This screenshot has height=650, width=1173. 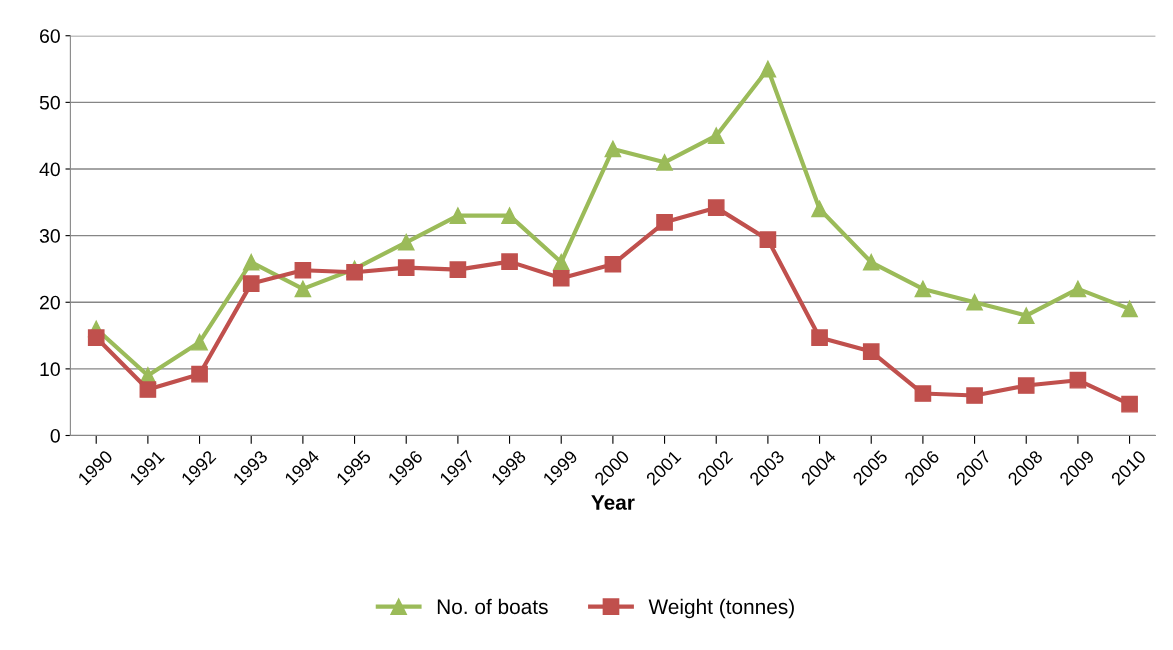 What do you see at coordinates (613, 502) in the screenshot?
I see `x-axis-title: Year` at bounding box center [613, 502].